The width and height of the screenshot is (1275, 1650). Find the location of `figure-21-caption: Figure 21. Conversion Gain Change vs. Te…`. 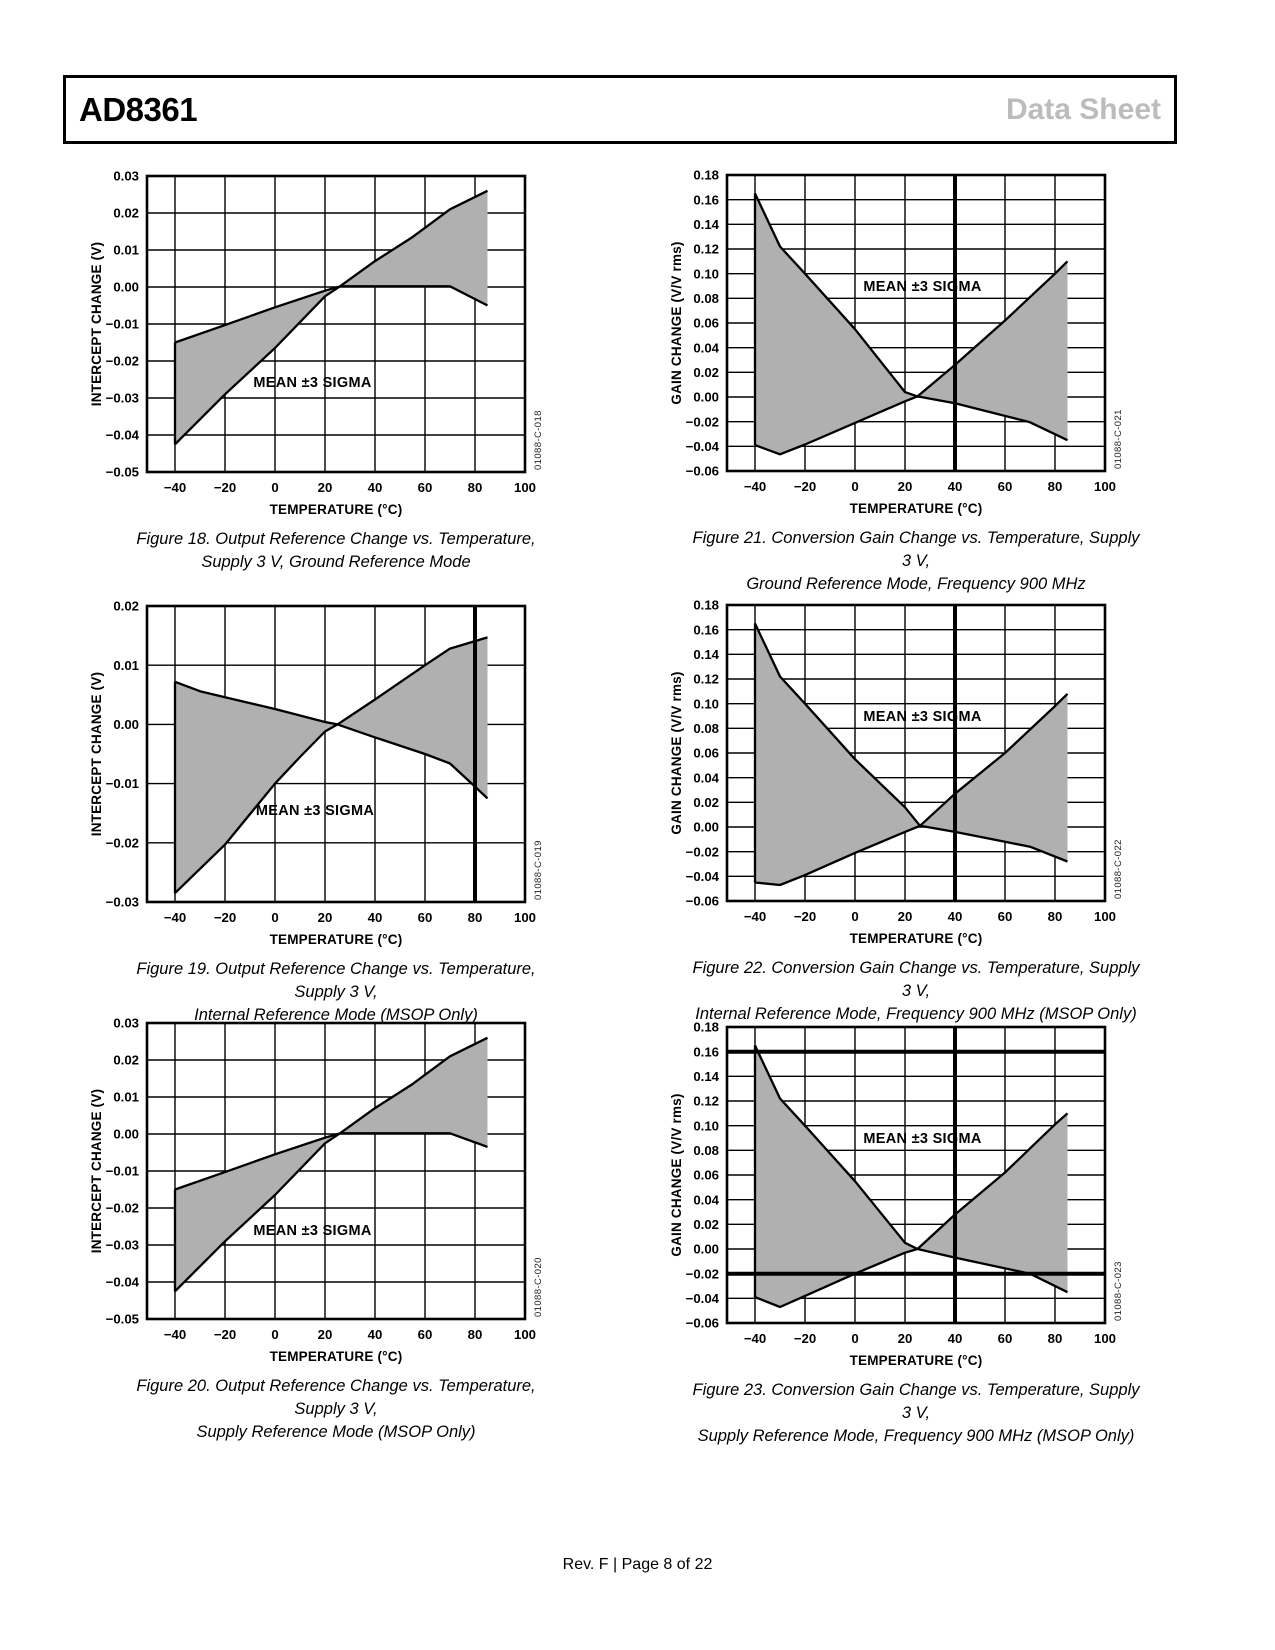

figure-21-caption: Figure 21. Conversion Gain Change vs. Te… is located at coordinates (895, 561).